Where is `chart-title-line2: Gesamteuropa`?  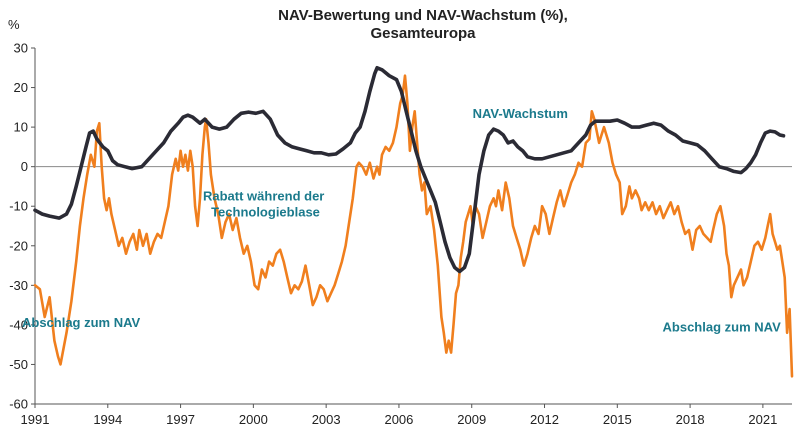
chart-title-line2: Gesamteuropa is located at coordinates (423, 33).